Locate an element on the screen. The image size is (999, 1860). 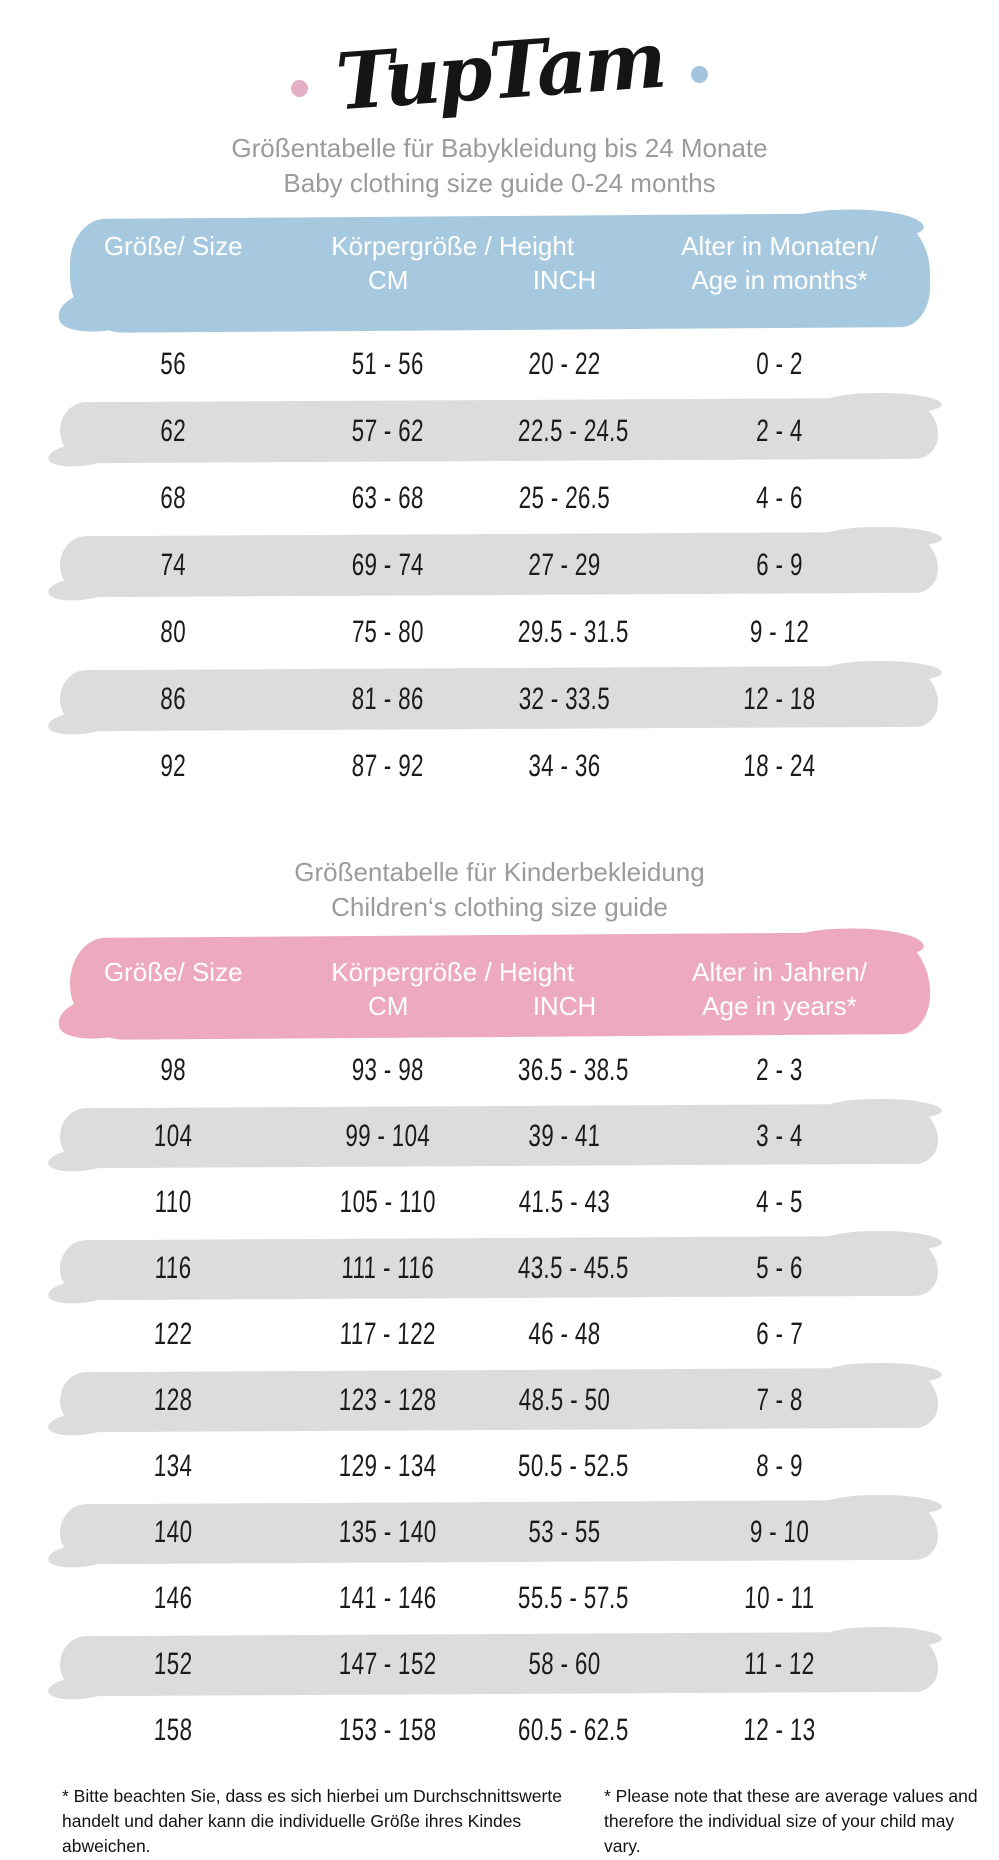
table-row: 134 129 - 134 50.5 - 52.5 8 - 9 is located at coordinates (500, 1466).